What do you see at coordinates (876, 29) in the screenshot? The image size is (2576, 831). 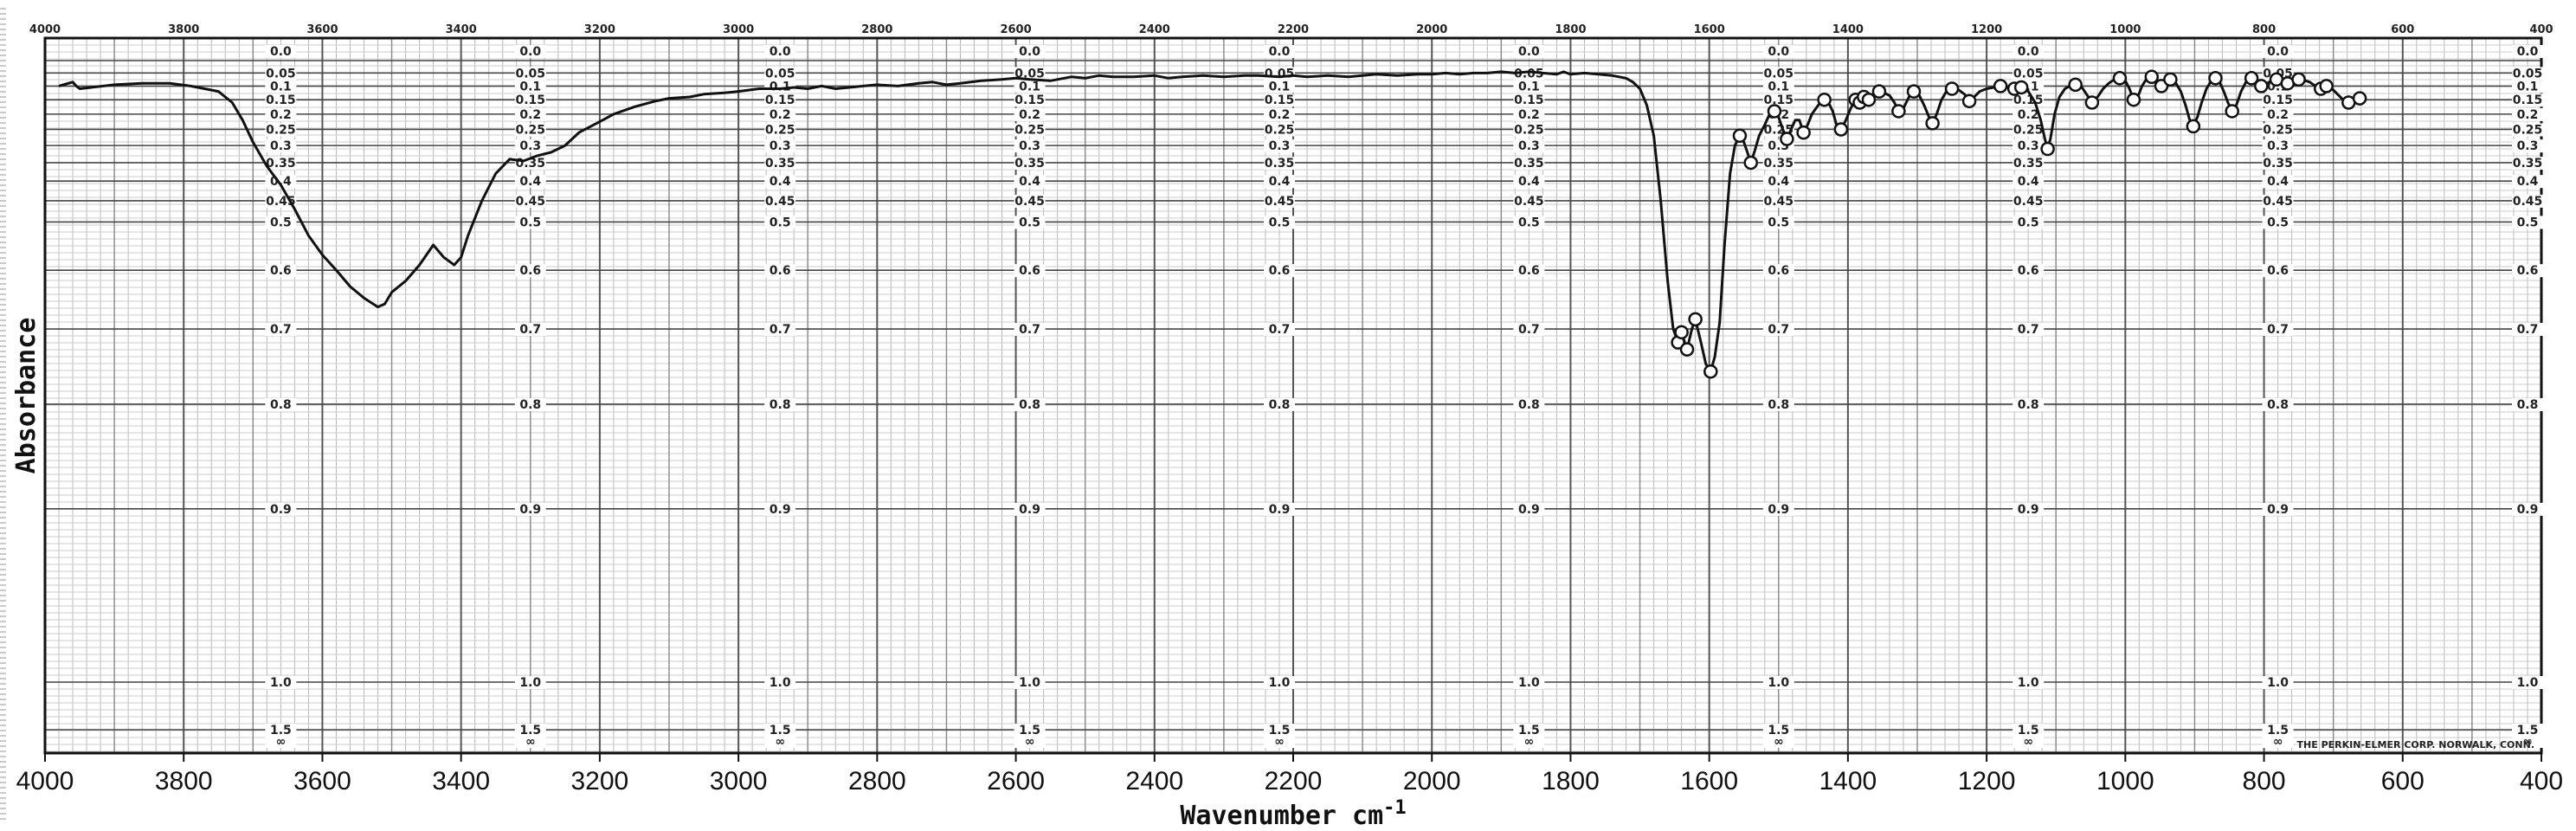 I see `top-tick-label: 2800` at bounding box center [876, 29].